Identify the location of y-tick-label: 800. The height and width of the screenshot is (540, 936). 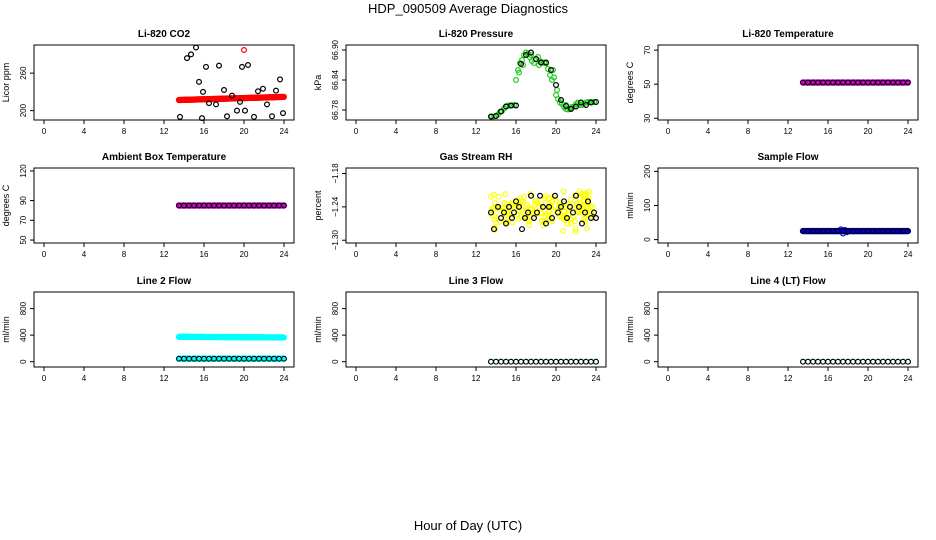
(335, 308).